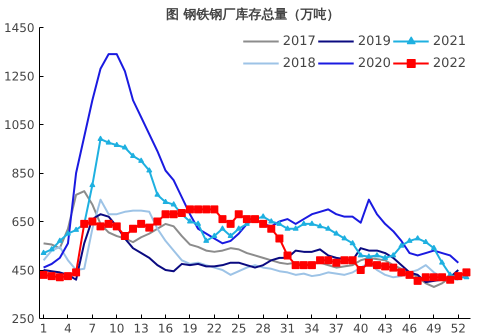 This screenshot has width=500, height=335. Describe the element at coordinates (19, 28) in the screenshot. I see `y-tick-label: 1450` at that location.